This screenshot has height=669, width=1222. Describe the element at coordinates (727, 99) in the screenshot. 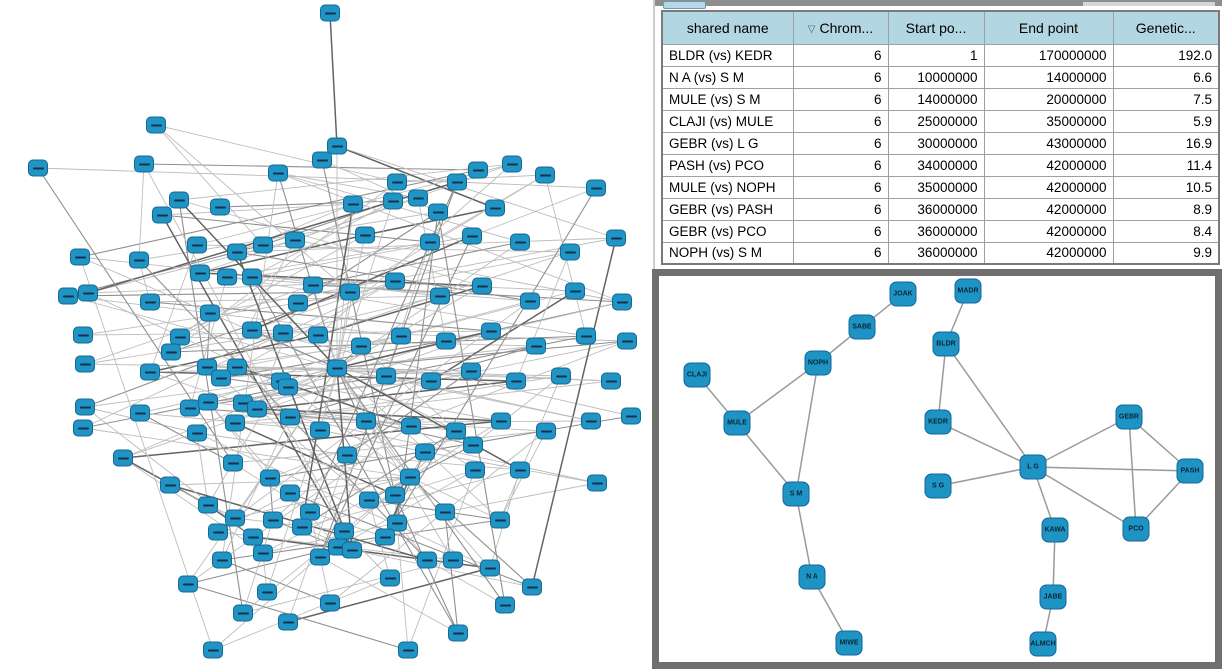

I see `table-cell: MULE (vs) S M` at that location.